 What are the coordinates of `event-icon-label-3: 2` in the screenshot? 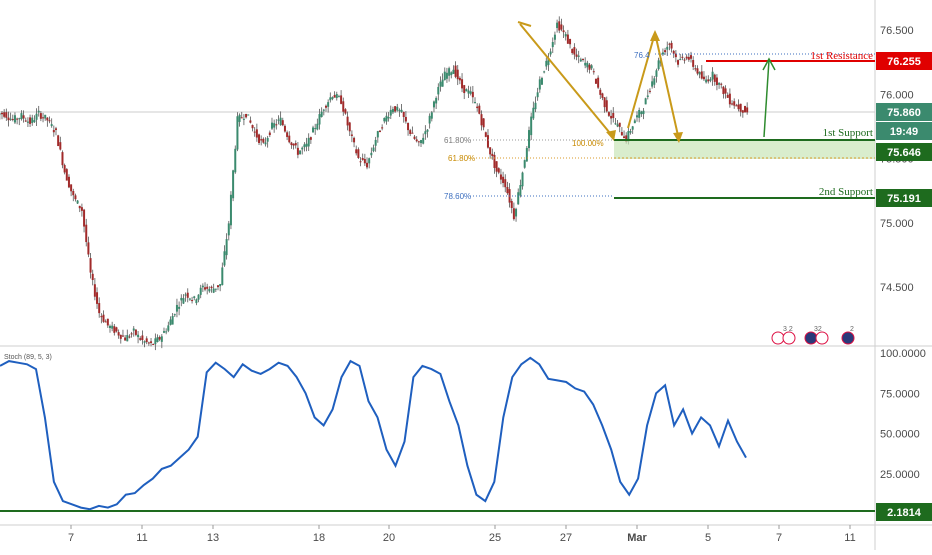 It's located at (852, 329).